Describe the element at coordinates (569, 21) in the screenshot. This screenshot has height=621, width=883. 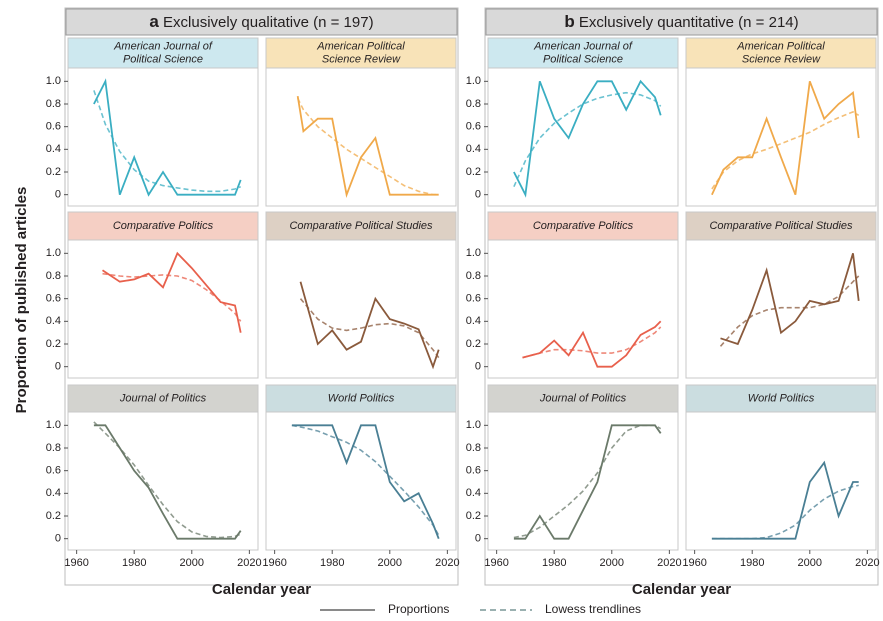
I see `group-letter: b` at that location.